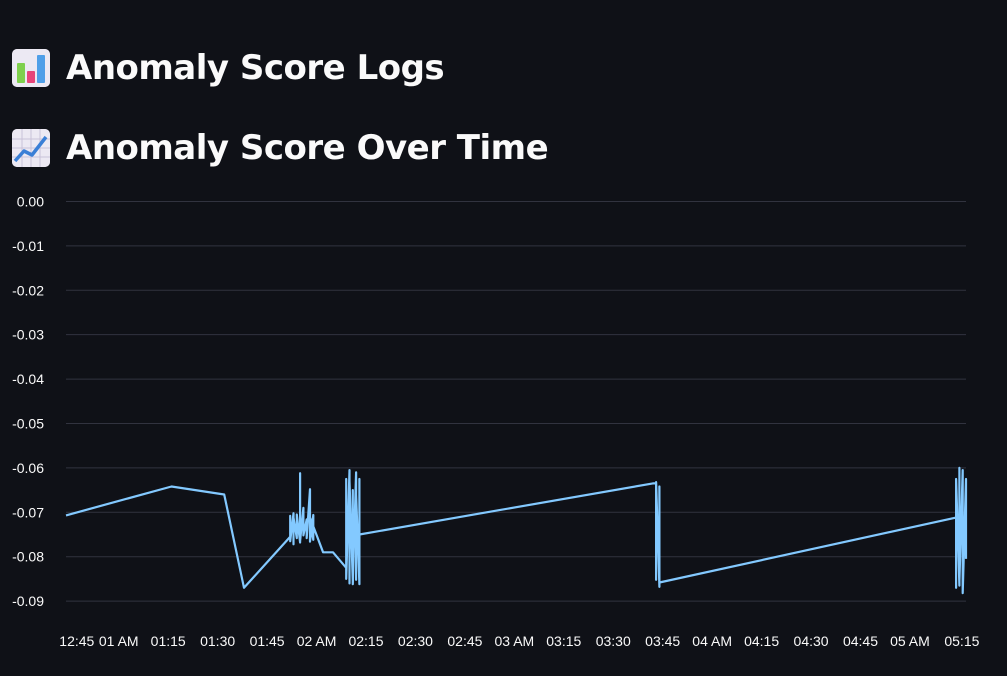 The width and height of the screenshot is (1007, 676). I want to click on y-tick-label: -0.05, so click(28, 423).